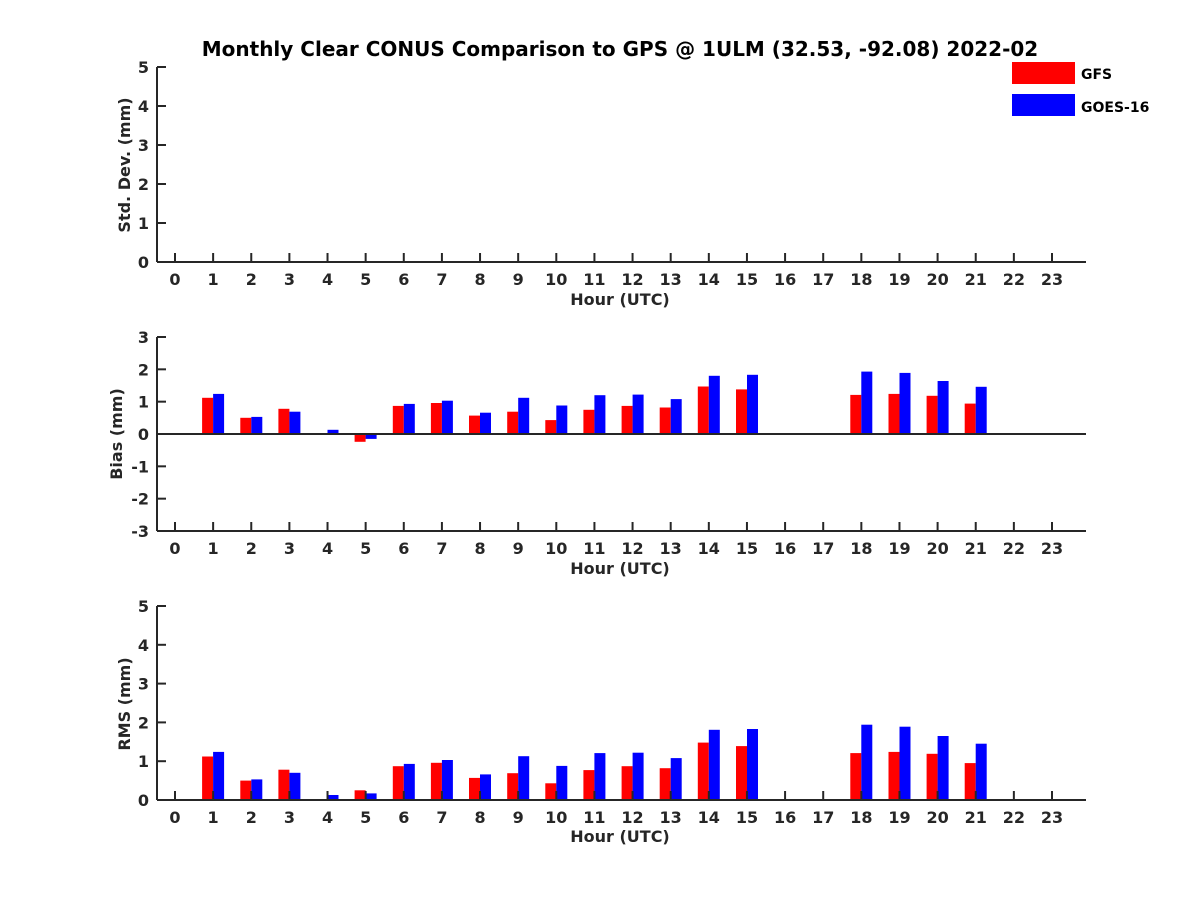  What do you see at coordinates (360, 795) in the screenshot?
I see `rms-bar-gfs-h5` at bounding box center [360, 795].